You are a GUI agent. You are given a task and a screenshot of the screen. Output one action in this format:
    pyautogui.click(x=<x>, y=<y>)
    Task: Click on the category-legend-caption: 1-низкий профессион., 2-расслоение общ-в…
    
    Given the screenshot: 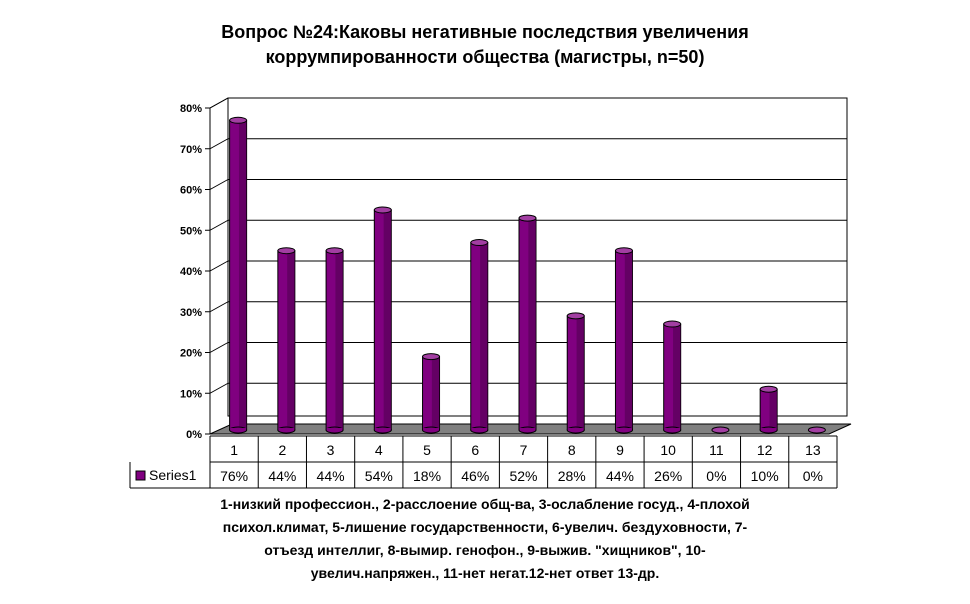 What is the action you would take?
    pyautogui.click(x=485, y=539)
    